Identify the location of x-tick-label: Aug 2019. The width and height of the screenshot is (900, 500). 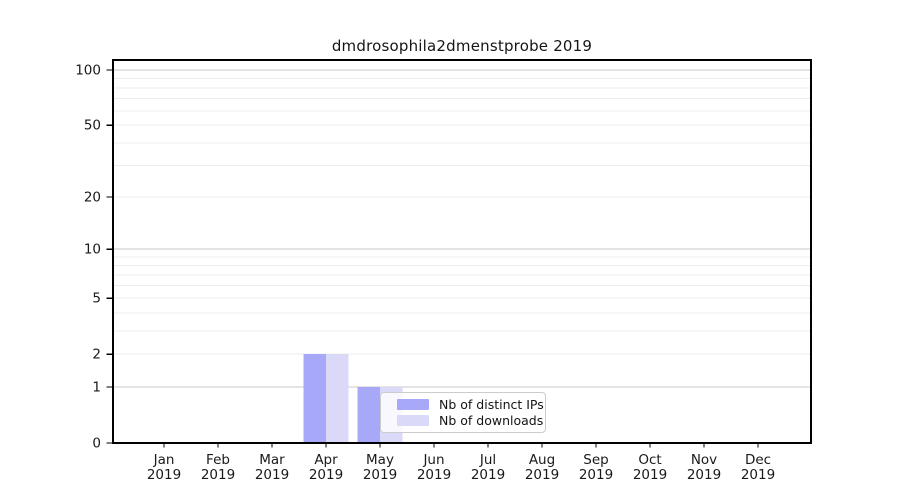
(542, 467).